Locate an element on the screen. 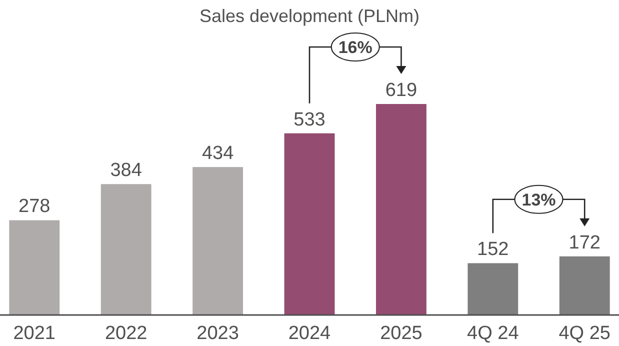 This screenshot has height=346, width=619. x-tick-label: 2023 is located at coordinates (217, 333).